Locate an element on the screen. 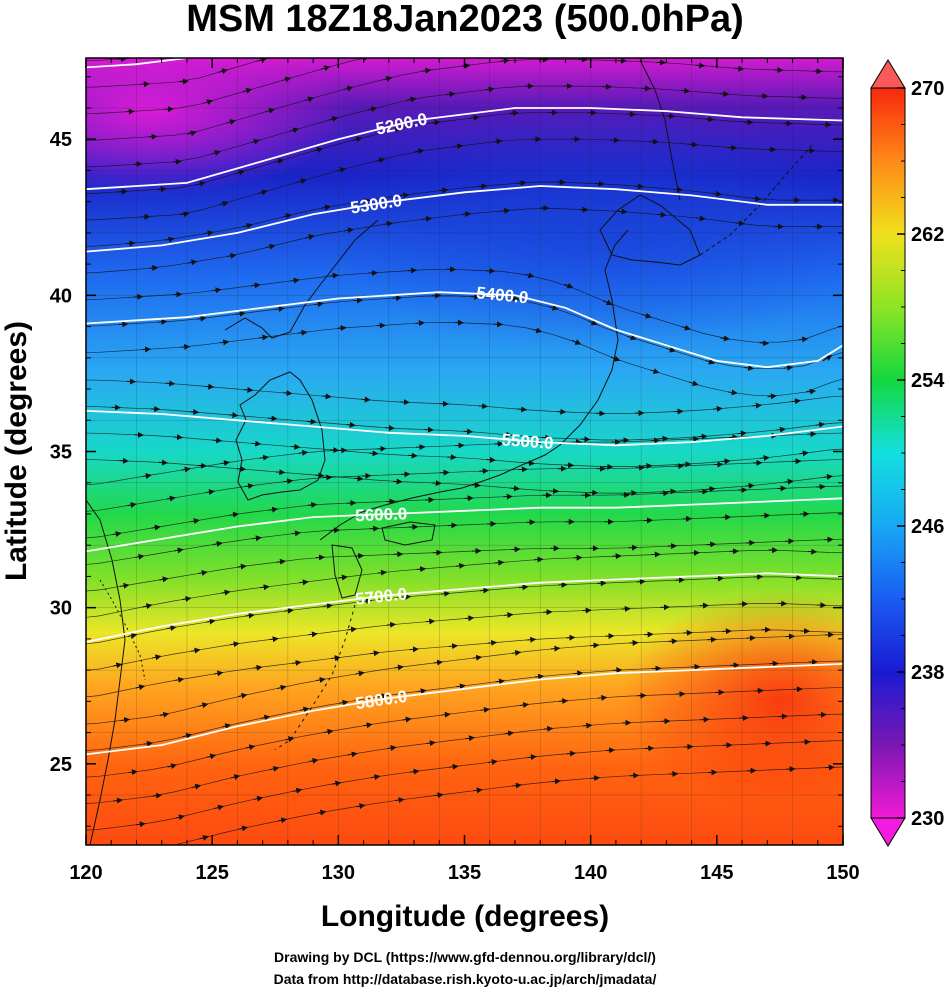  y-tick-label: 25 is located at coordinates (61, 765).